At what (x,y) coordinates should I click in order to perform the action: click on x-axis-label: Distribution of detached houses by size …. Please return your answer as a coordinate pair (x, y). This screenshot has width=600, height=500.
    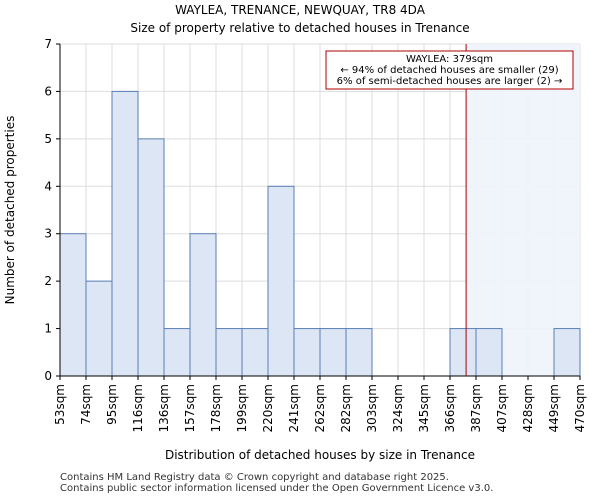
    Looking at the image, I should click on (320, 455).